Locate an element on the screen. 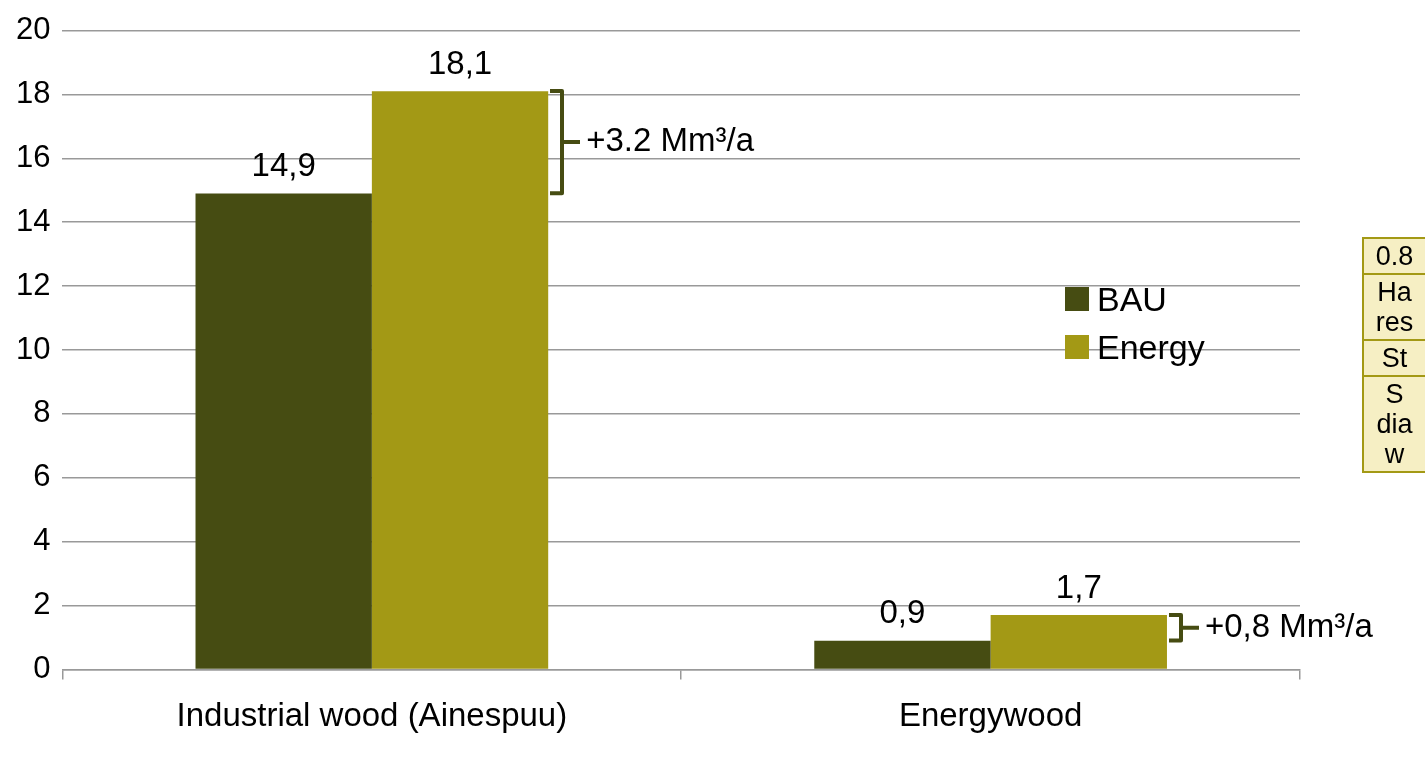 The image size is (1425, 759). text: S dia w is located at coordinates (1394, 424).